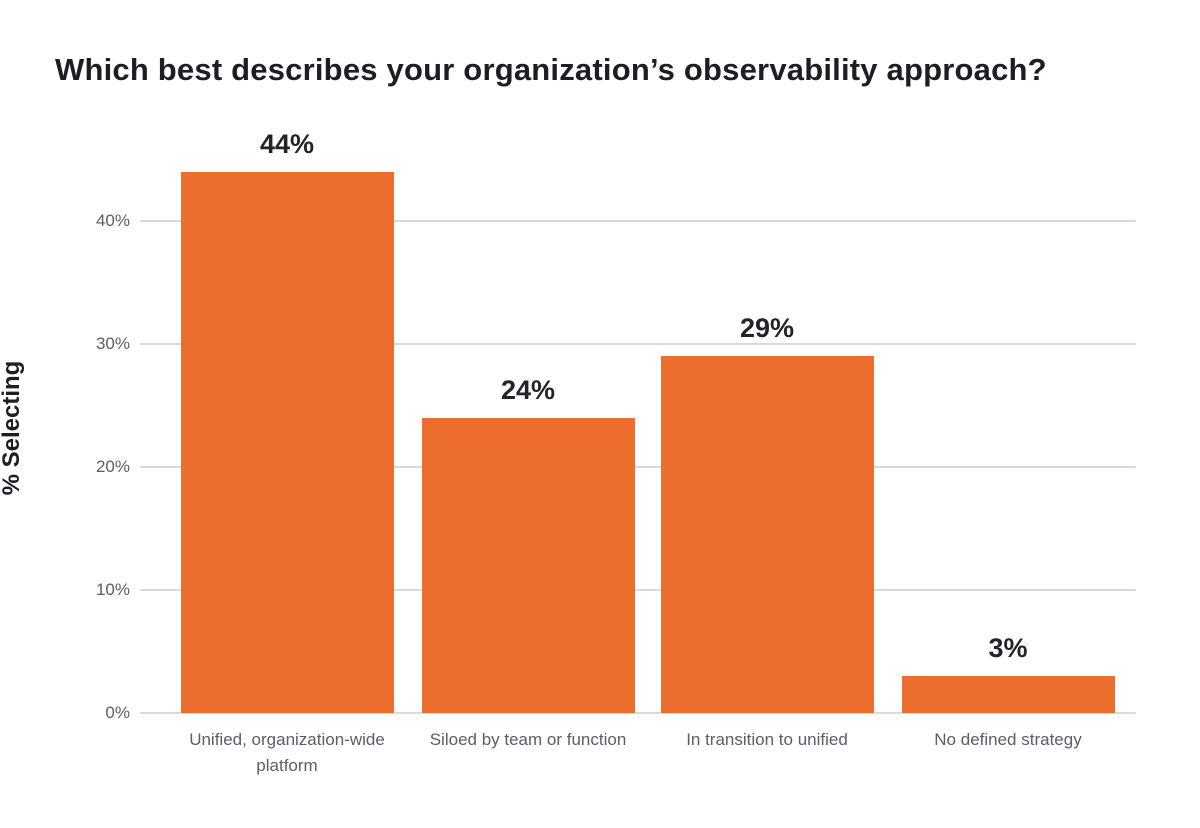 The width and height of the screenshot is (1200, 828). I want to click on y-tick-label: 20%, so click(112, 466).